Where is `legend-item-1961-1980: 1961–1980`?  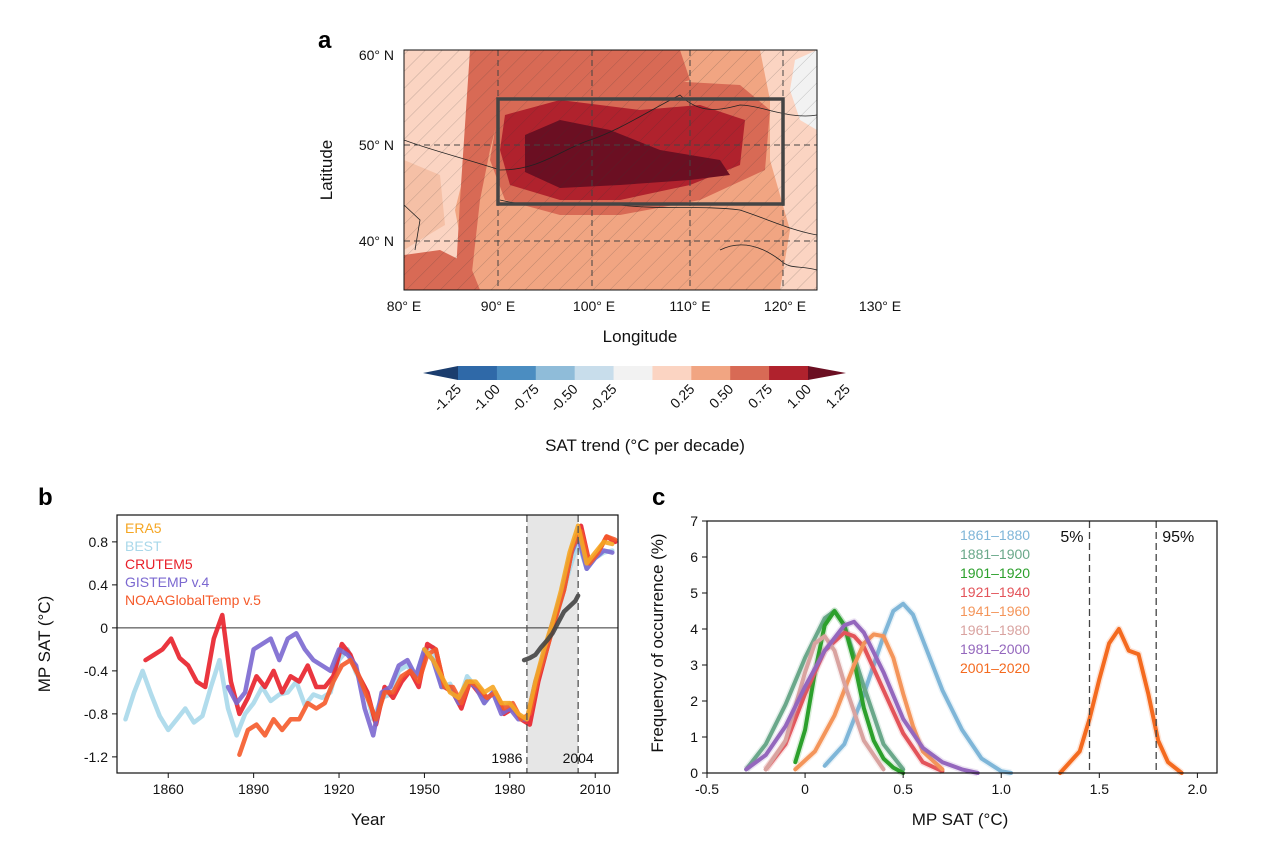
legend-item-1961-1980: 1961–1980 is located at coordinates (995, 630).